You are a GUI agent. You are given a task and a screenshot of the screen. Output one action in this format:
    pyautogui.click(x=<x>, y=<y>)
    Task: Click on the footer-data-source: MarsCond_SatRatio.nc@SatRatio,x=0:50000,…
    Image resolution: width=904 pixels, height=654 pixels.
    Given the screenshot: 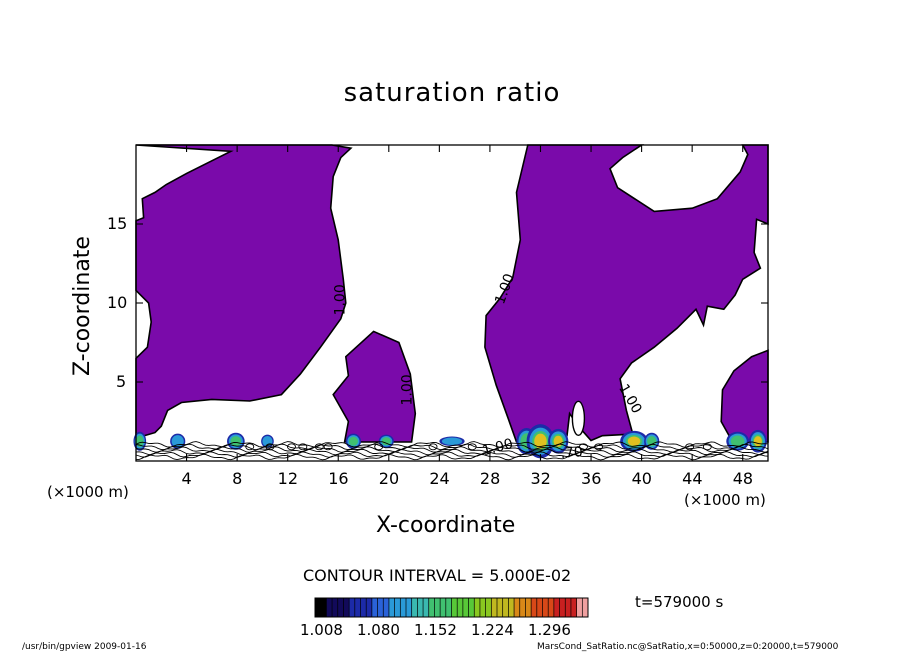 What is the action you would take?
    pyautogui.click(x=688, y=647)
    